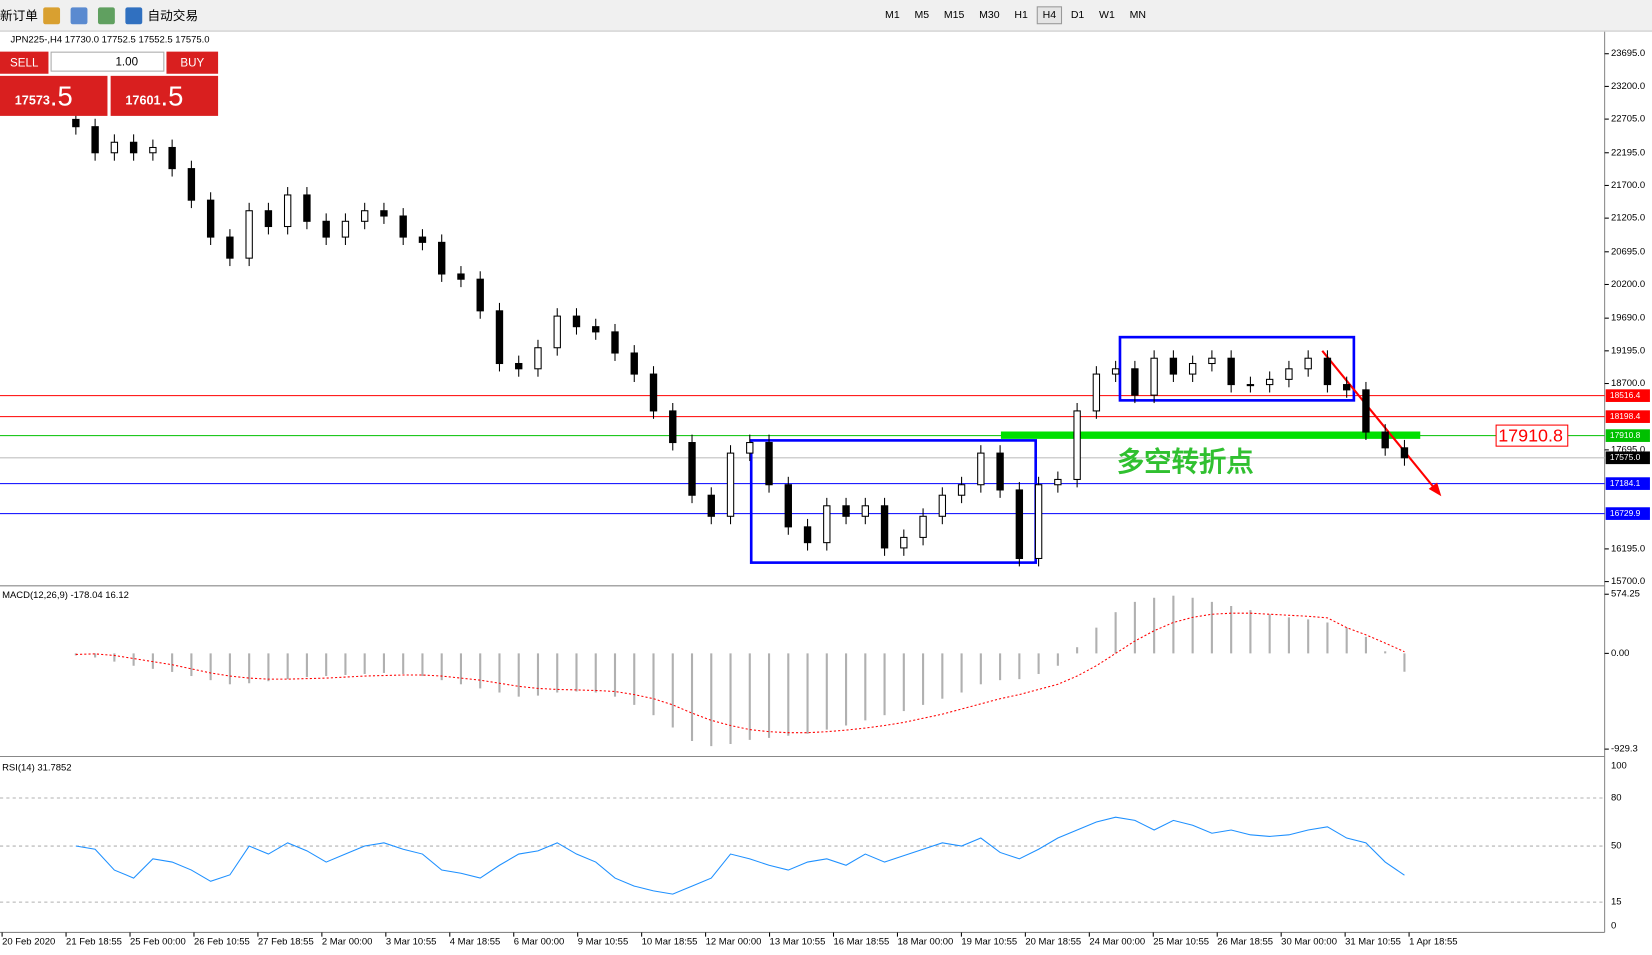 This screenshot has height=955, width=1652. What do you see at coordinates (1628, 548) in the screenshot?
I see `y-tick-label: 16195.0` at bounding box center [1628, 548].